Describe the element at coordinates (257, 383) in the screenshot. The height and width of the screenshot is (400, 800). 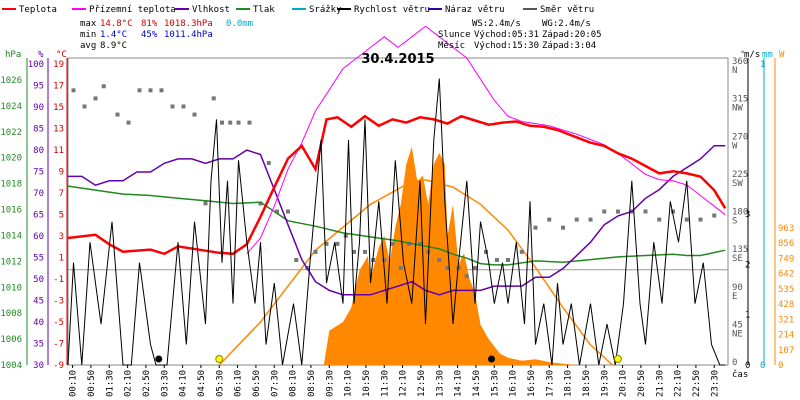
I see `time-tick-label: 06:50` at that location.